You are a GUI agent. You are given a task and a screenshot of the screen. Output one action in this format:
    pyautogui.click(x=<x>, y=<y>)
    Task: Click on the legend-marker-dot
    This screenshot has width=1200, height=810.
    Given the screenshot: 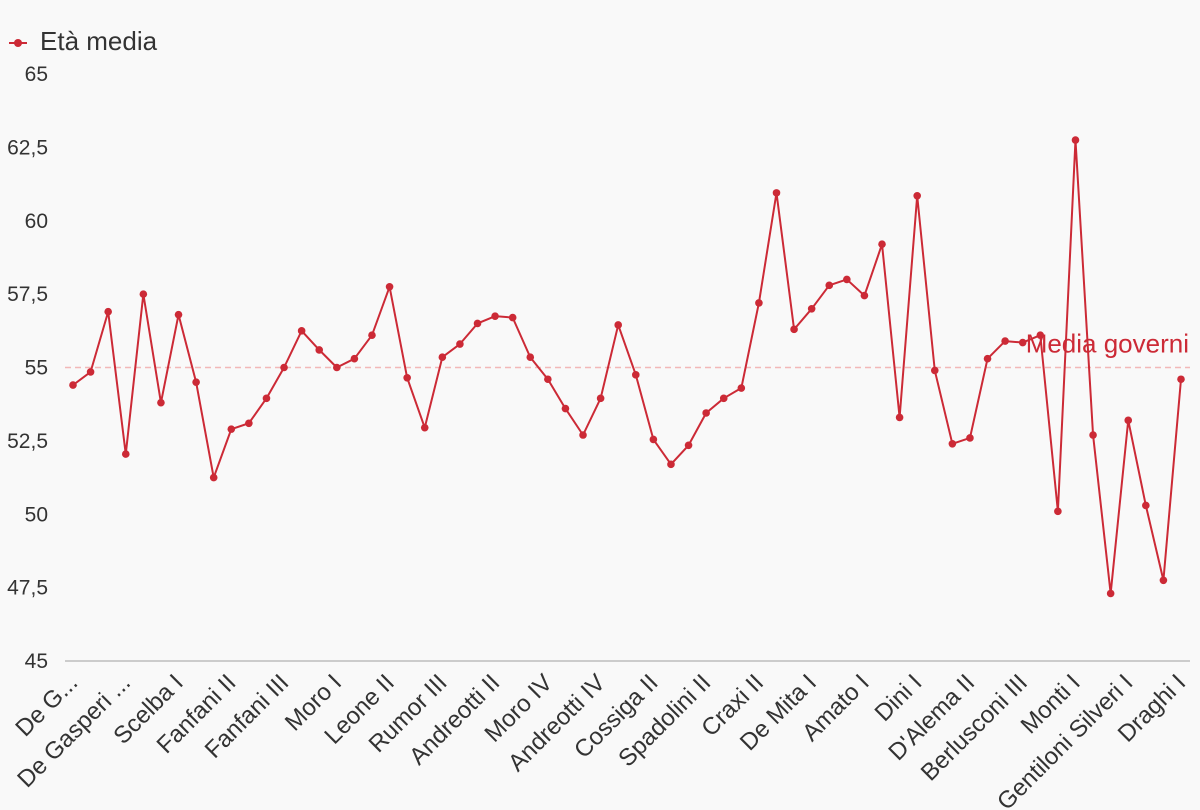 What is the action you would take?
    pyautogui.click(x=18, y=43)
    